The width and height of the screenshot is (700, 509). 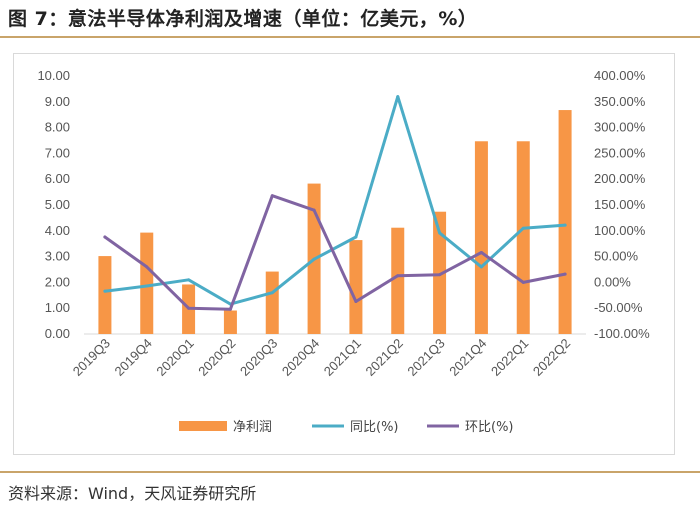 What do you see at coordinates (300, 357) in the screenshot?
I see `x-tick-label: 2020Q4` at bounding box center [300, 357].